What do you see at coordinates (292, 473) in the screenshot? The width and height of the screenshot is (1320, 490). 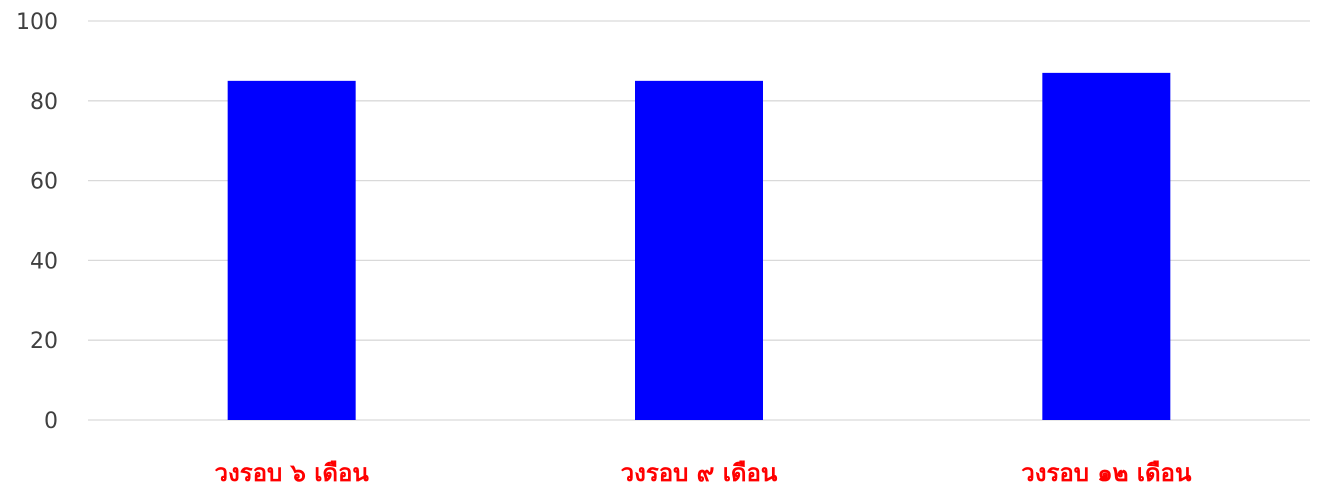 I see `x-category-label: วงรอบ ๖ เดือน` at bounding box center [292, 473].